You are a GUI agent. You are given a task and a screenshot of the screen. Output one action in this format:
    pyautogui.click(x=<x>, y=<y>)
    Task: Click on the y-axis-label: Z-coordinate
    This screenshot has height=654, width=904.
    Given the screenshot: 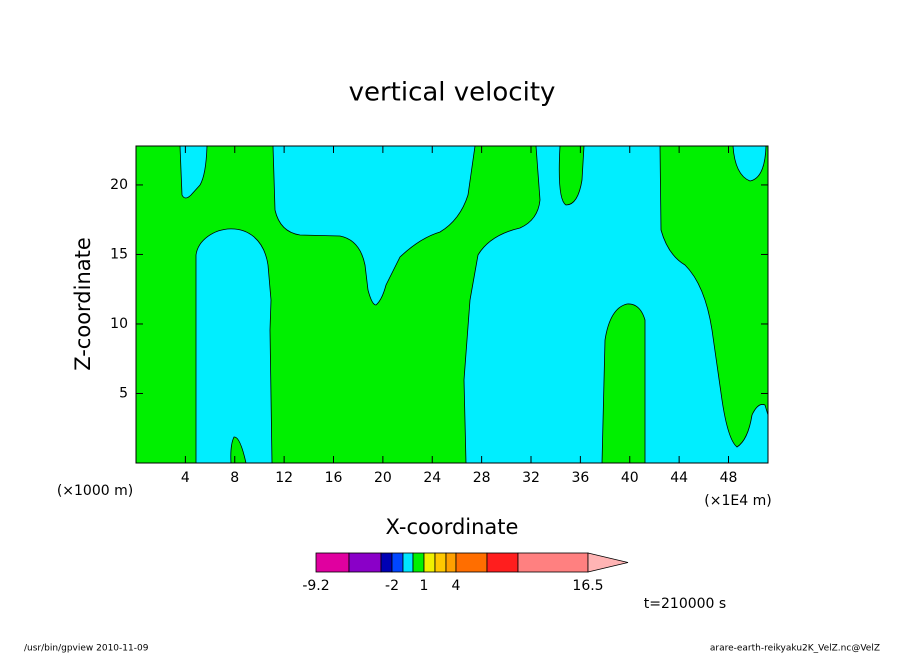 What is the action you would take?
    pyautogui.click(x=83, y=304)
    